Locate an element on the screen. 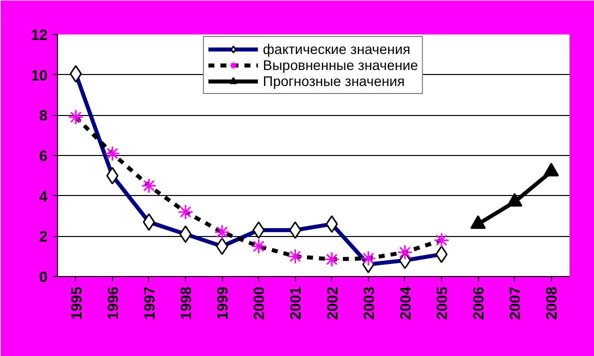 This screenshot has height=356, width=594. y-tick-label: 4 is located at coordinates (43, 197).